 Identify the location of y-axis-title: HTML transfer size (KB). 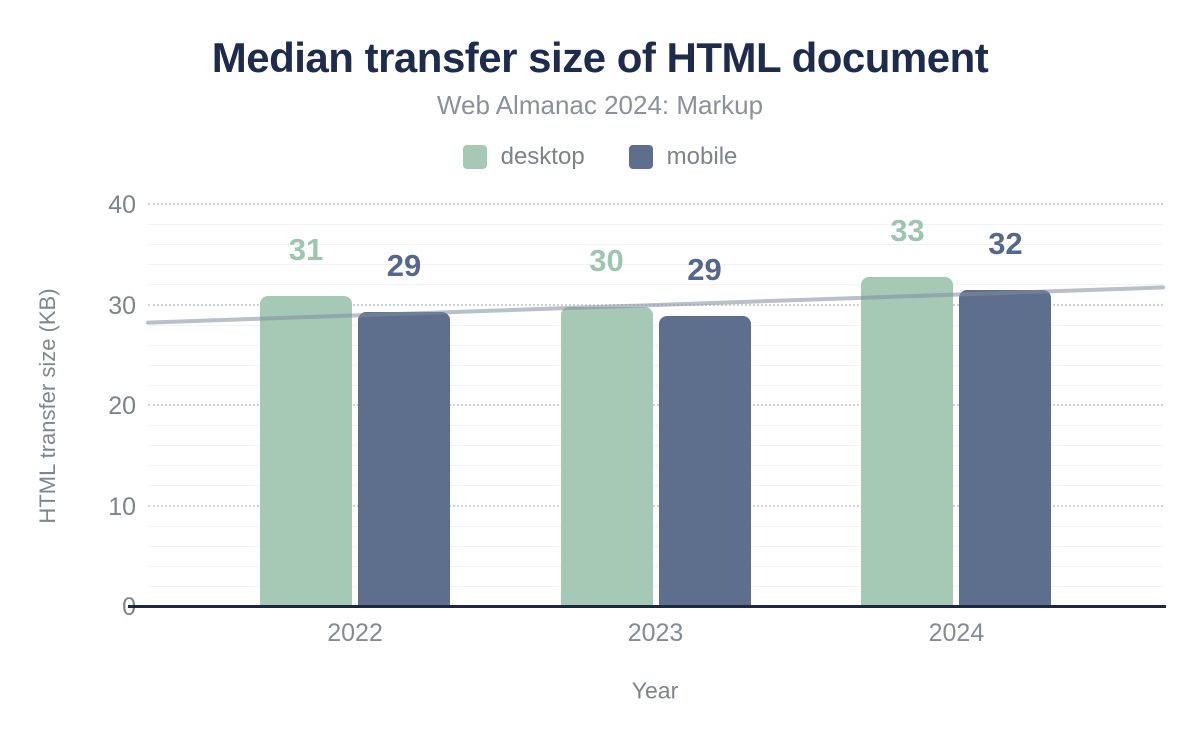
(47, 406).